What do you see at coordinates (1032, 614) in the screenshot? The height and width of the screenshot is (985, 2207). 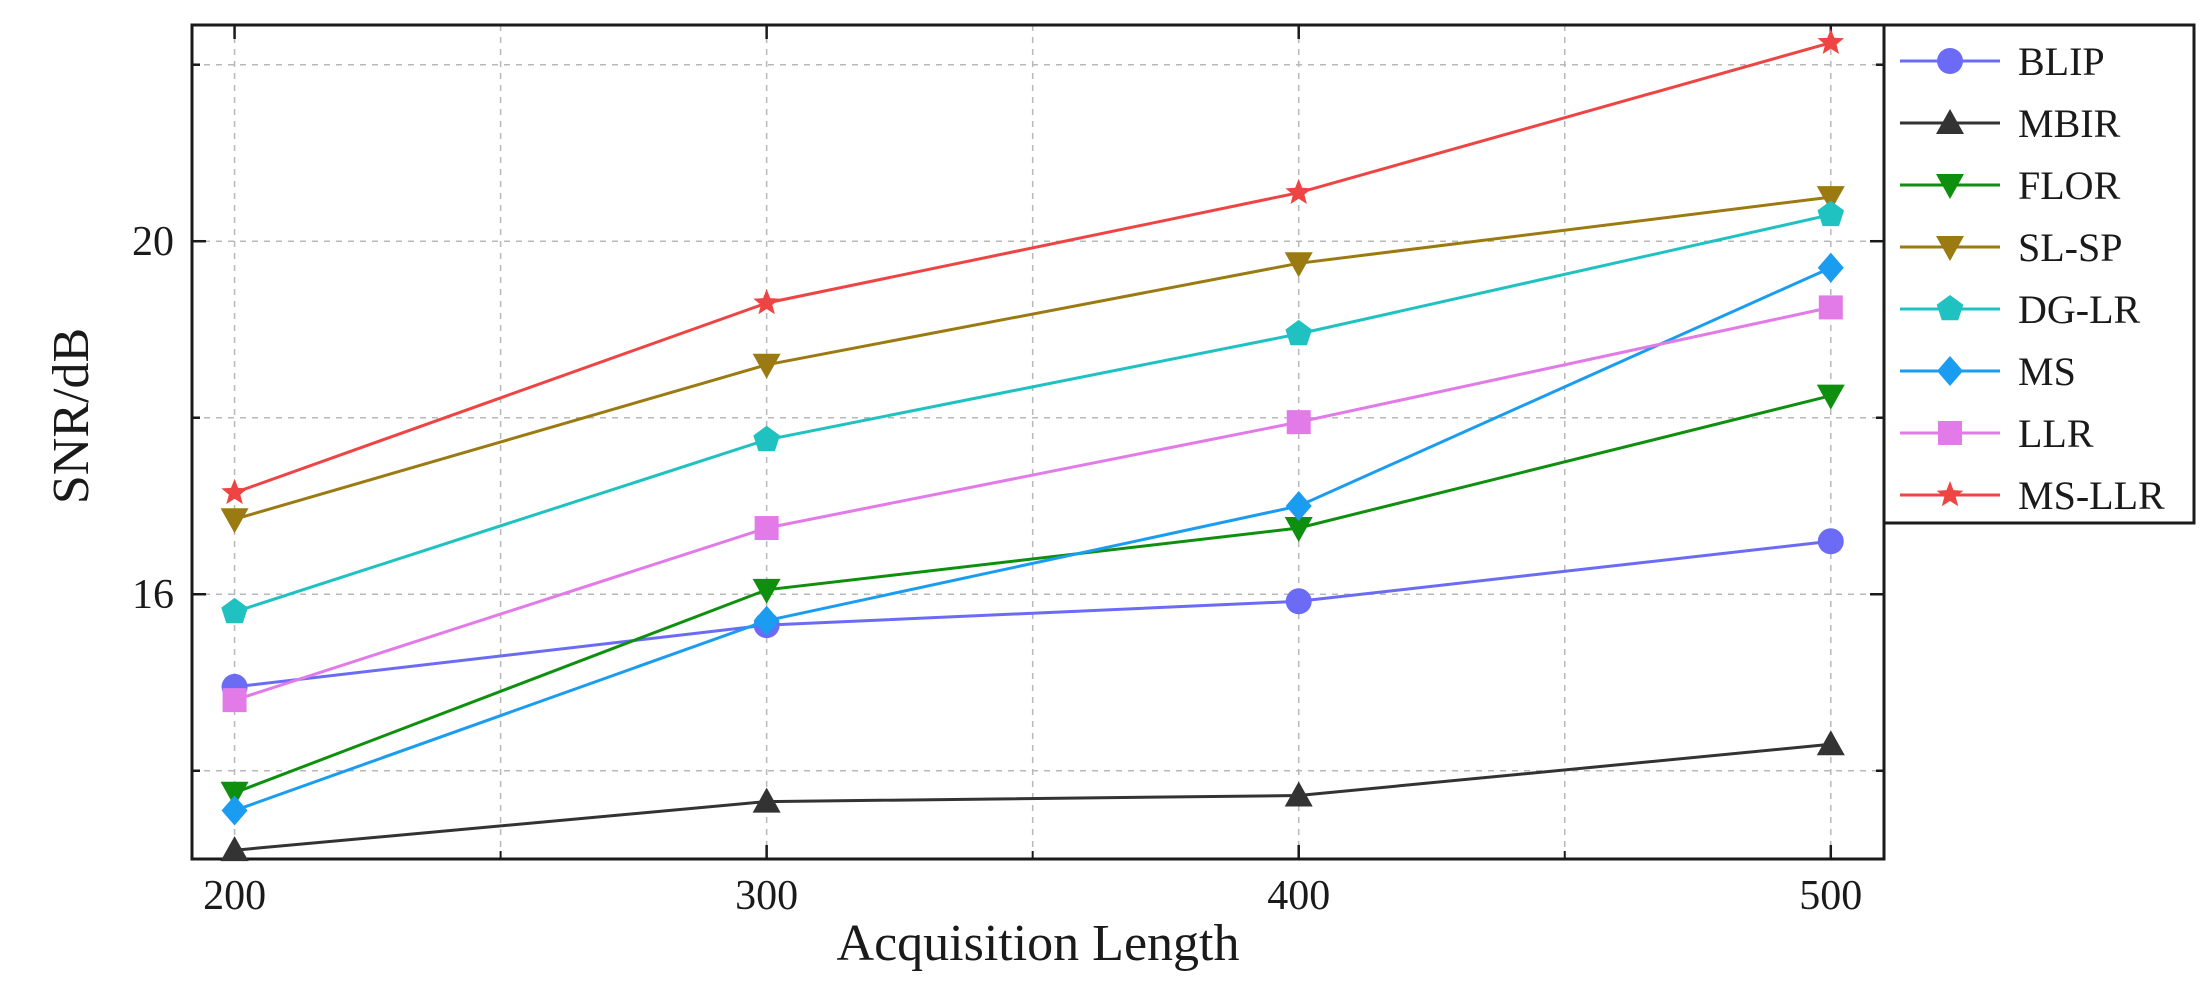 I see `series-line-blip` at bounding box center [1032, 614].